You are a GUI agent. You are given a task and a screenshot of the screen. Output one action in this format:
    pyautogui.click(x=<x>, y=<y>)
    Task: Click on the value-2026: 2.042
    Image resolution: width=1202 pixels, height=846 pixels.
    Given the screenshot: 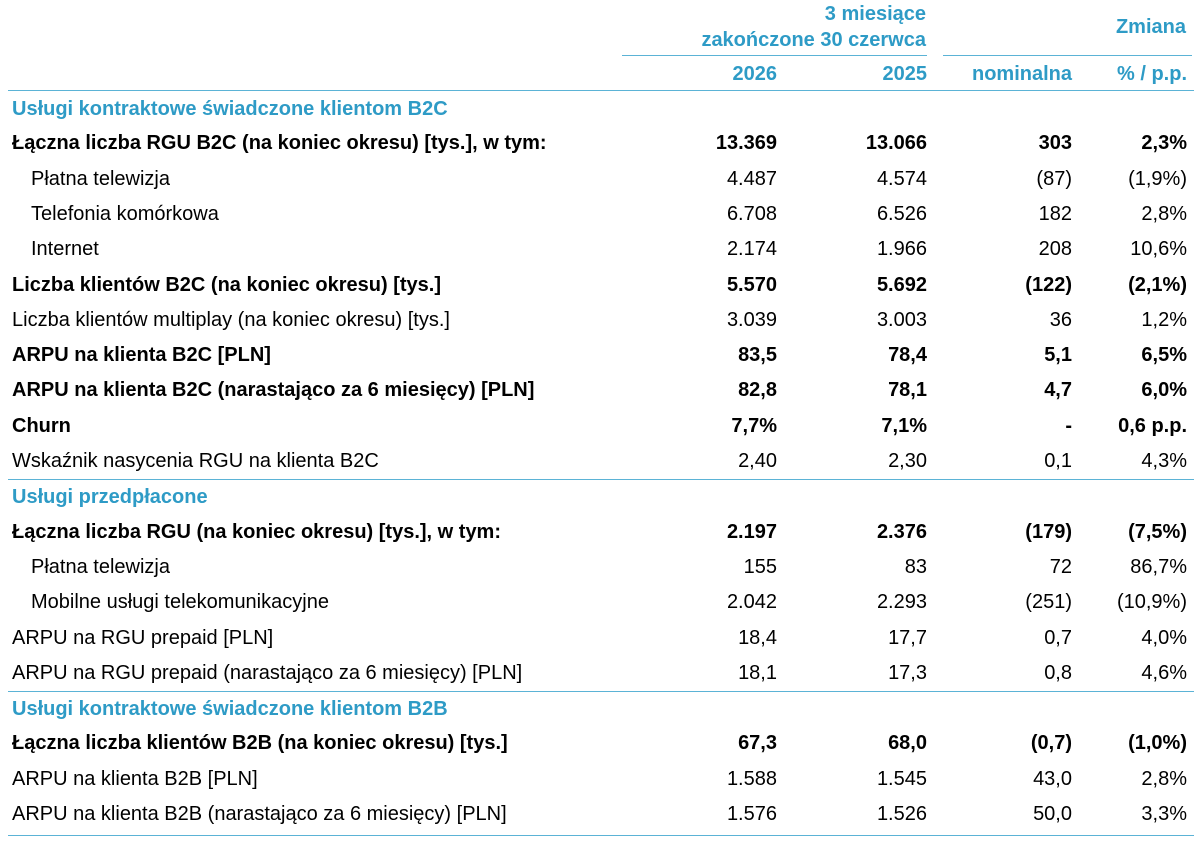 What is the action you would take?
    pyautogui.click(x=751, y=602)
    